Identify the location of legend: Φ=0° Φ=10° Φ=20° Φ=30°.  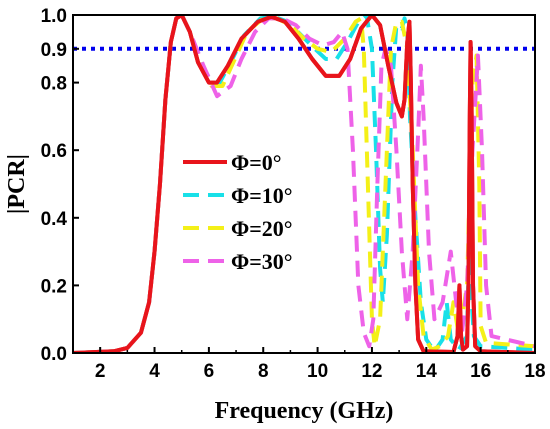
(238, 212).